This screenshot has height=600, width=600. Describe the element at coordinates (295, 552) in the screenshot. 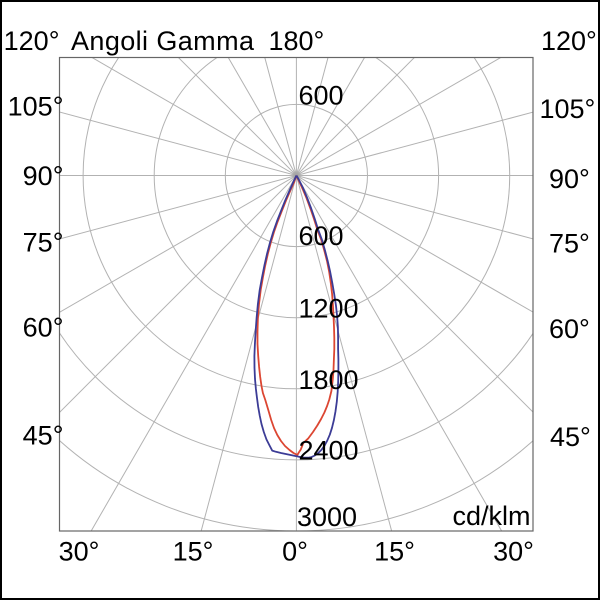

I see `svg-text: 0°` at that location.